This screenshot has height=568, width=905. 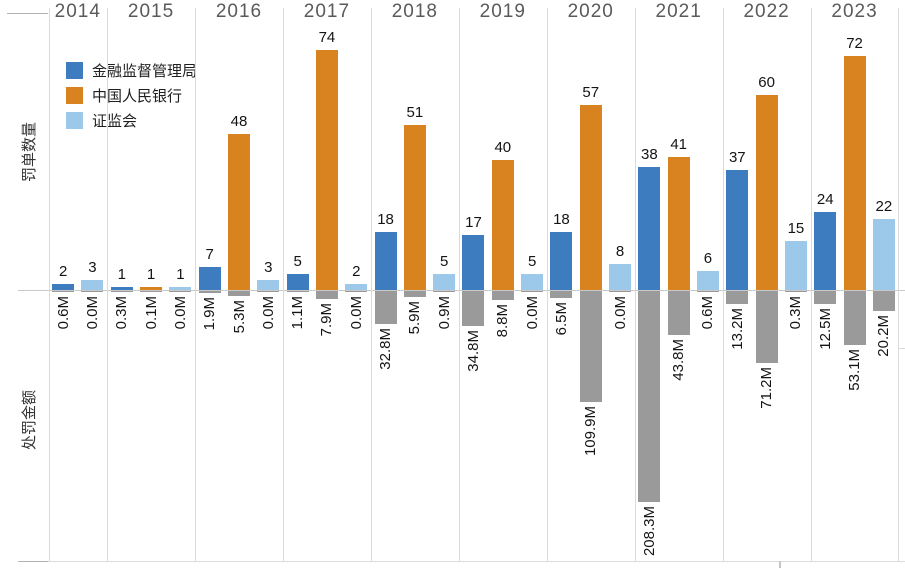 What do you see at coordinates (122, 313) in the screenshot?
I see `amount-label: 0.3M` at bounding box center [122, 313].